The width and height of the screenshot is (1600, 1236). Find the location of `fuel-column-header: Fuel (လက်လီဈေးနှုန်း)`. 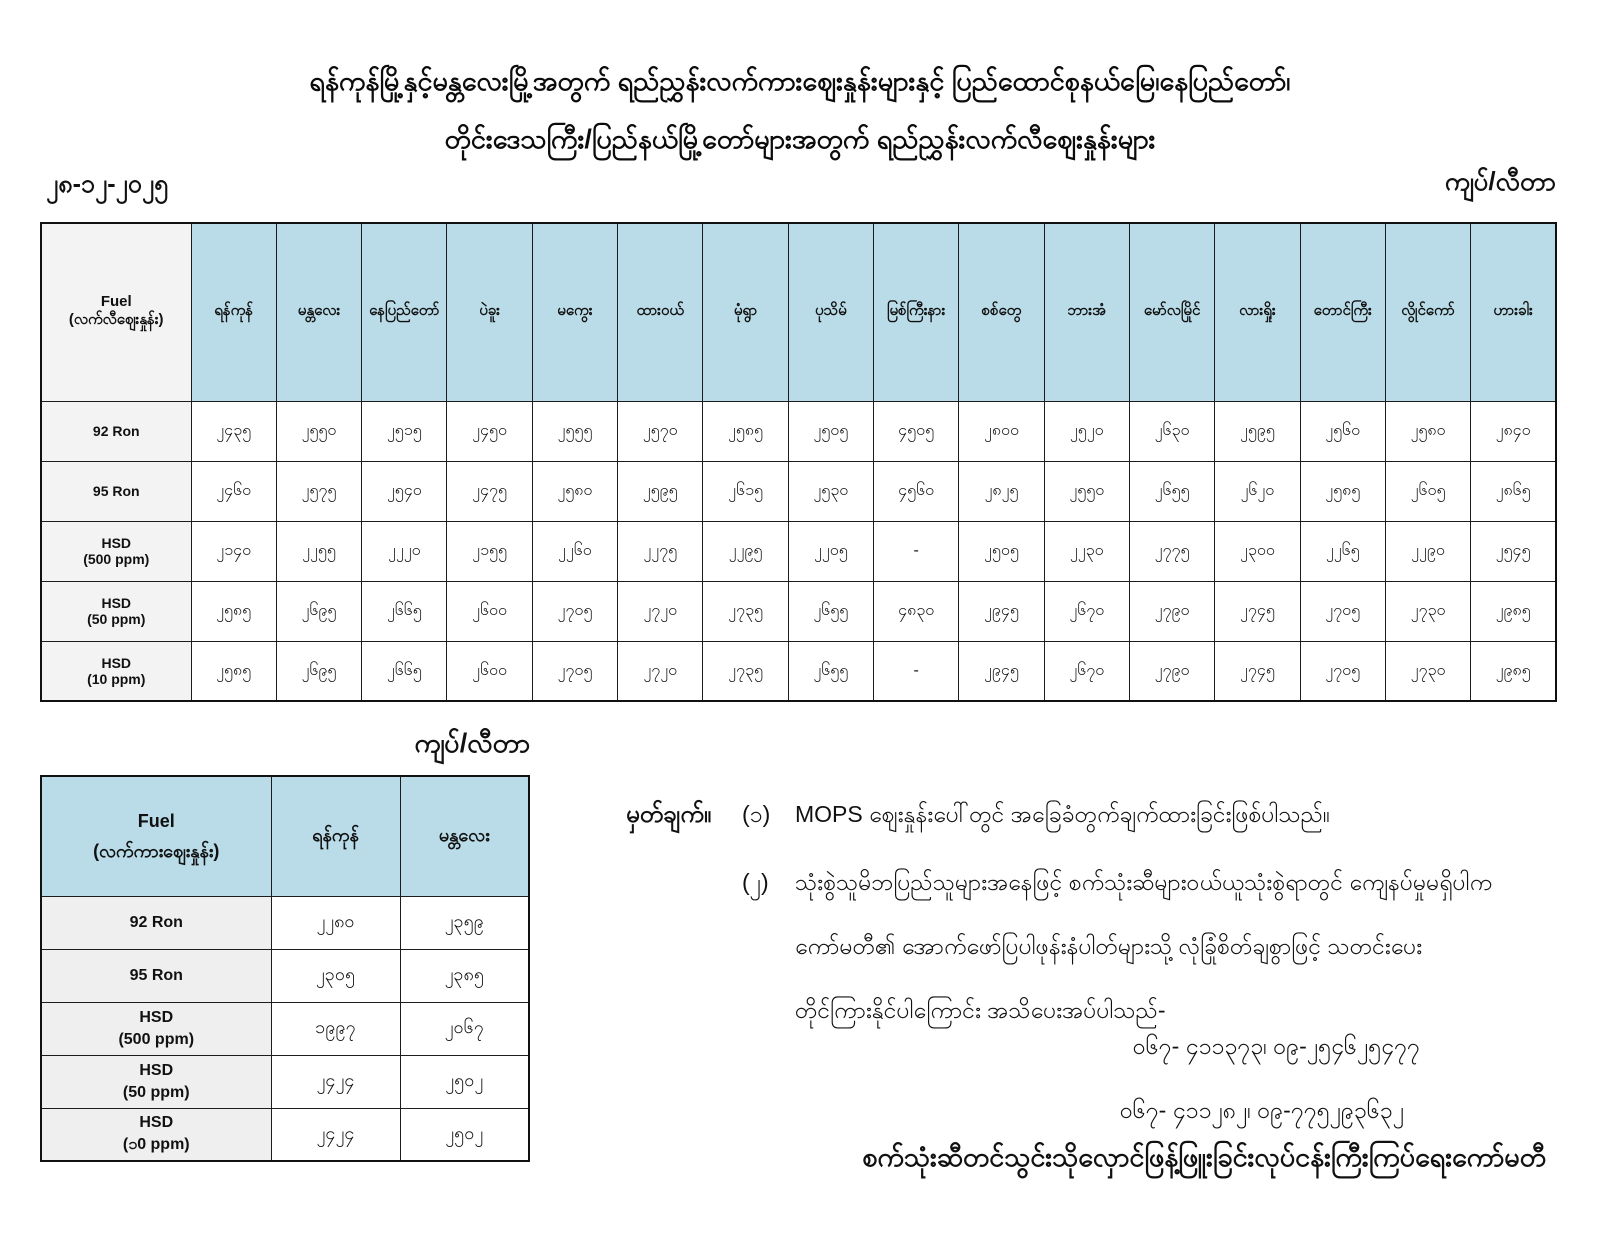

fuel-column-header: Fuel (လက်လီဈေးနှုန်း) is located at coordinates (116, 312).